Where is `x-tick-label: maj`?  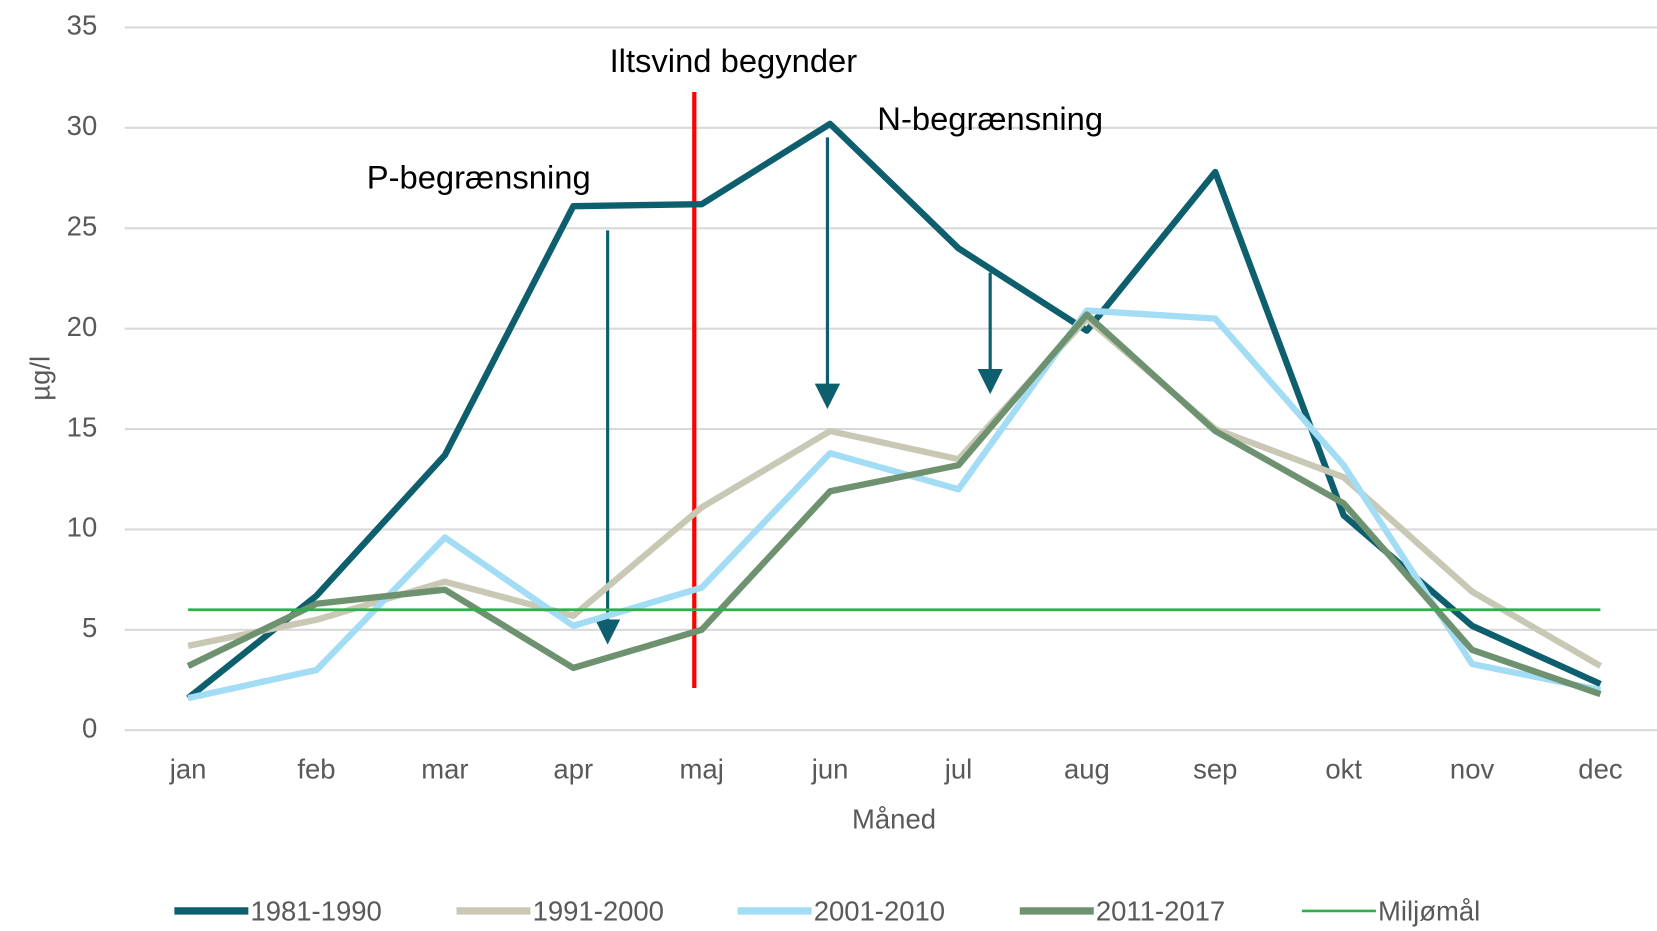 x-tick-label: maj is located at coordinates (702, 769).